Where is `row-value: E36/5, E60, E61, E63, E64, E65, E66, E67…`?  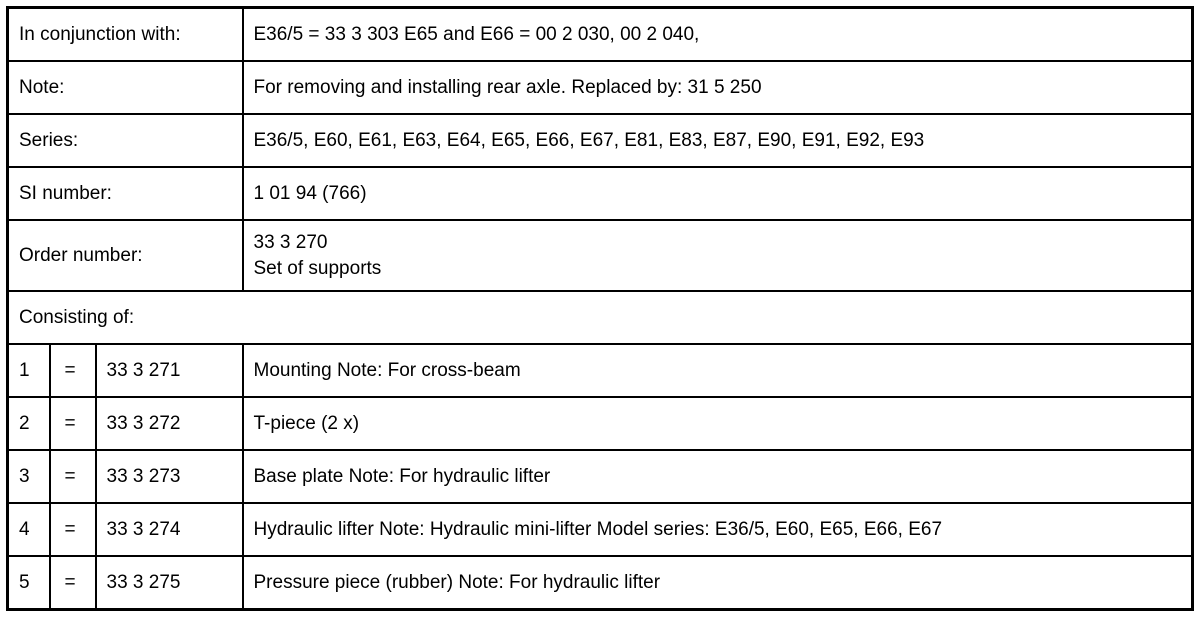
row-value: E36/5, E60, E61, E63, E64, E65, E66, E67… is located at coordinates (717, 140).